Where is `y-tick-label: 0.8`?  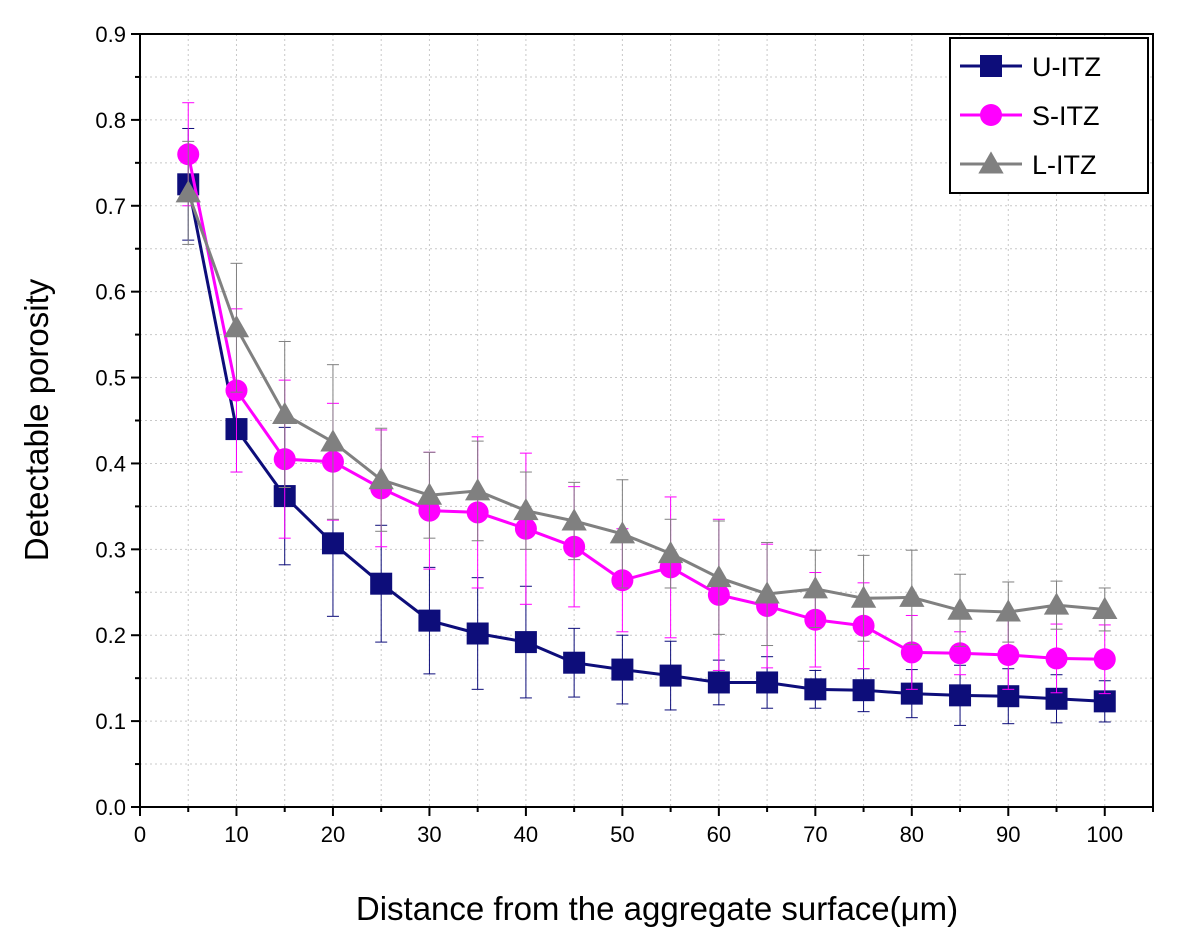 y-tick-label: 0.8 is located at coordinates (110, 120).